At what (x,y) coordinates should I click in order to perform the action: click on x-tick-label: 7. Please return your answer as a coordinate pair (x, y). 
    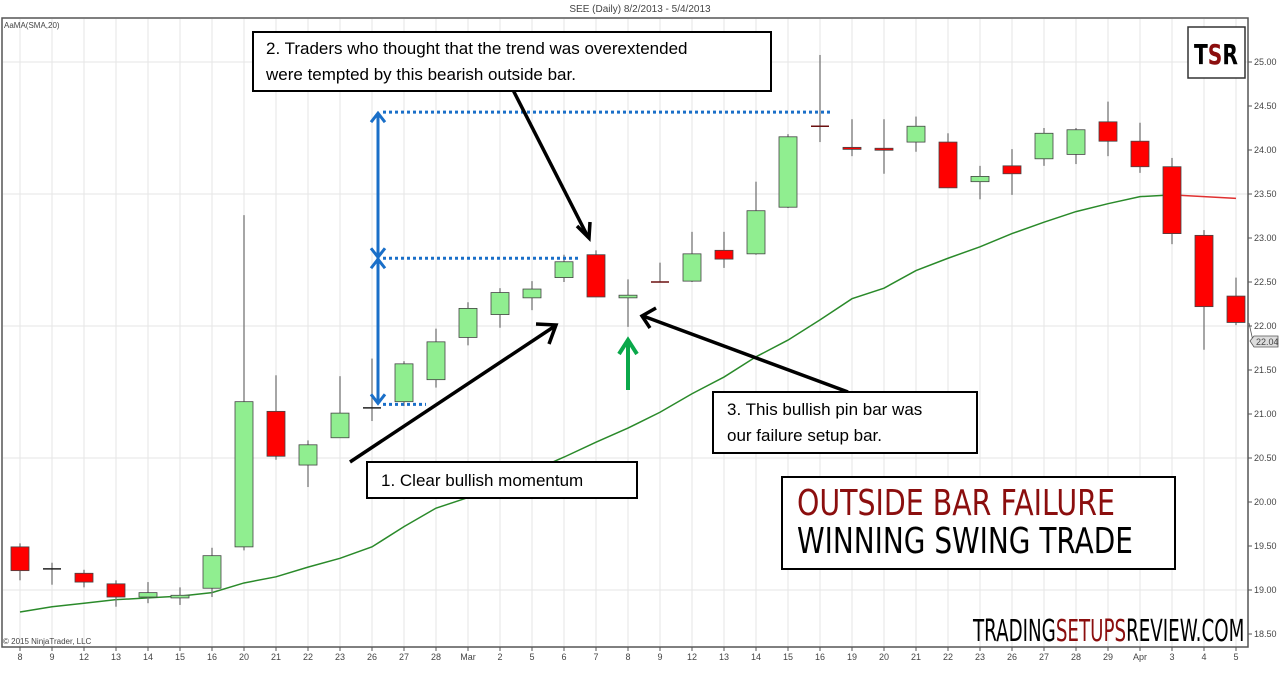
    Looking at the image, I should click on (595, 657).